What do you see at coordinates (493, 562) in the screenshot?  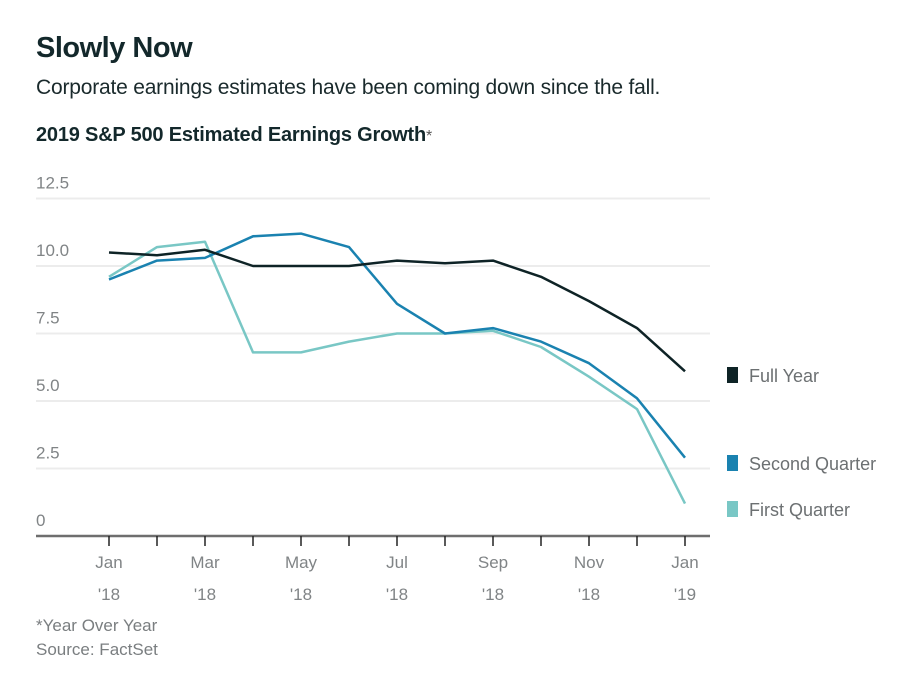 I see `x-tick-label: Sep` at bounding box center [493, 562].